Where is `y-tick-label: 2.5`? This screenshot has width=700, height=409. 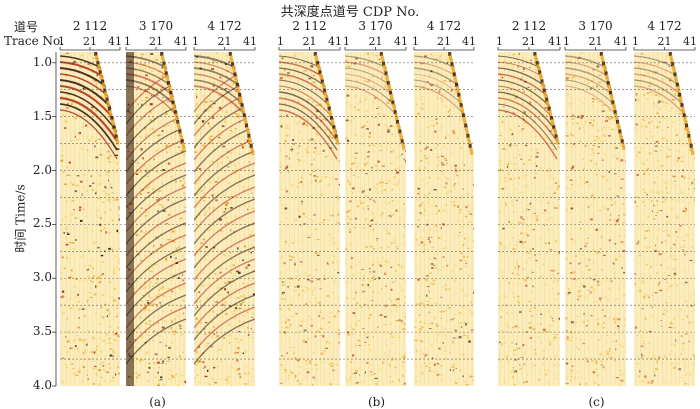
y-tick-label: 2.5 is located at coordinates (42, 223).